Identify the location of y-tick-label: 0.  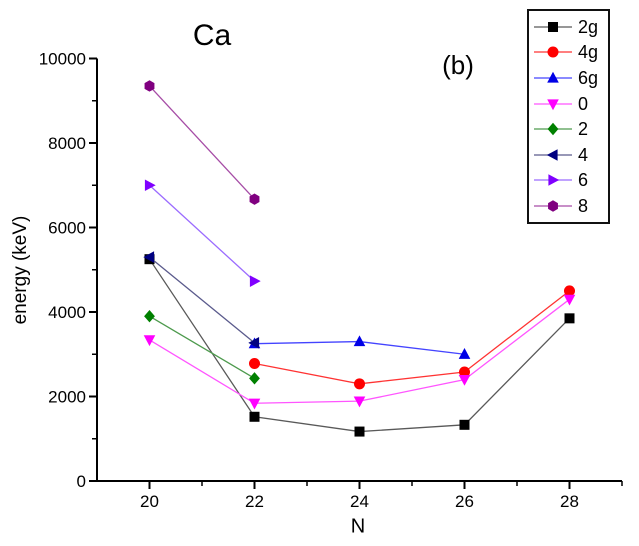
(81, 481).